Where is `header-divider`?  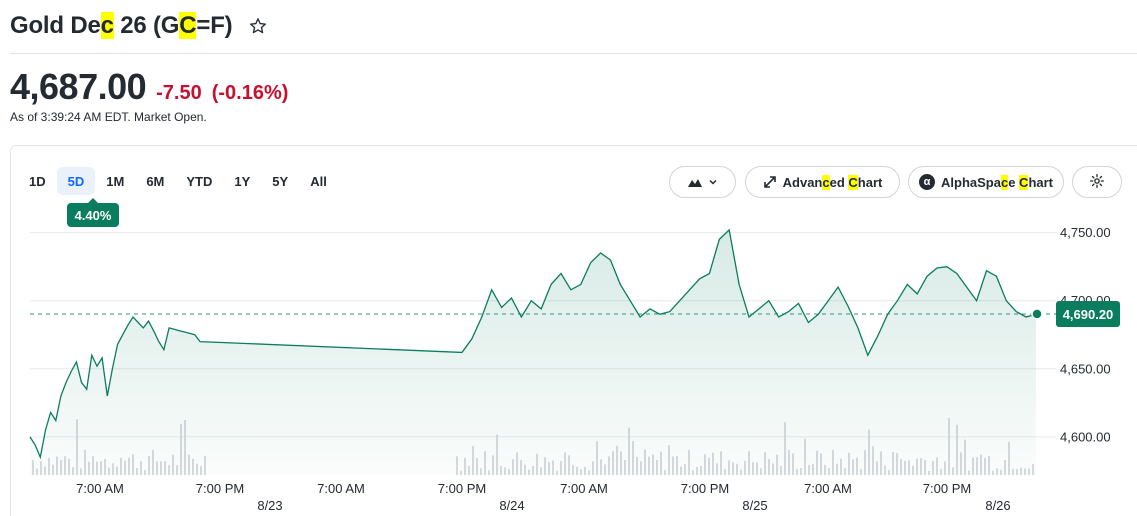 header-divider is located at coordinates (573, 53).